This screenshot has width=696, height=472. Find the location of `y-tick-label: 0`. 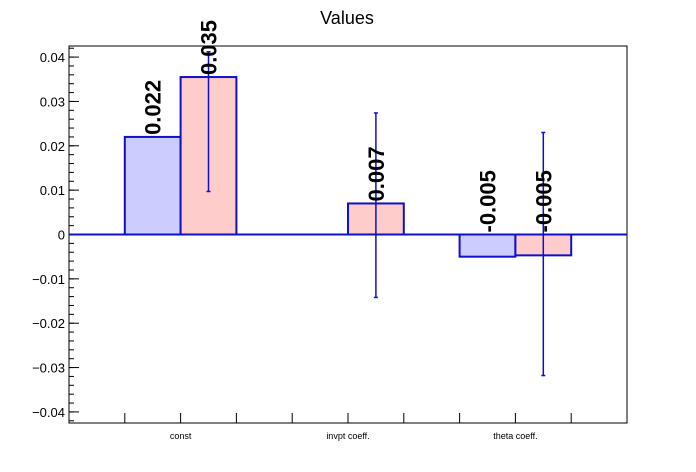

y-tick-label: 0 is located at coordinates (61, 235).